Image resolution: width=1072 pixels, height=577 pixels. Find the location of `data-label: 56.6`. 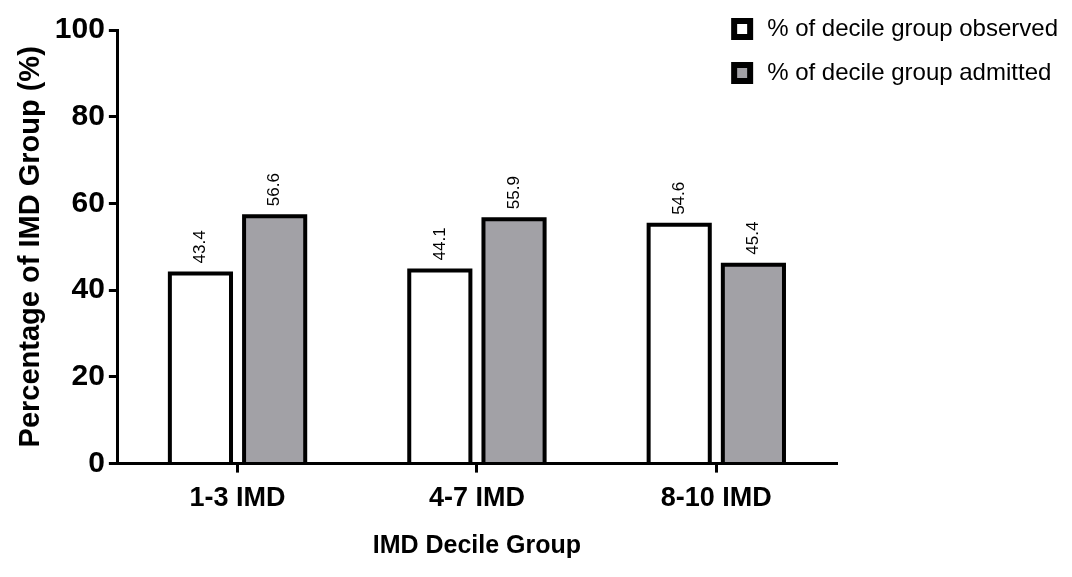

data-label: 56.6 is located at coordinates (274, 190).